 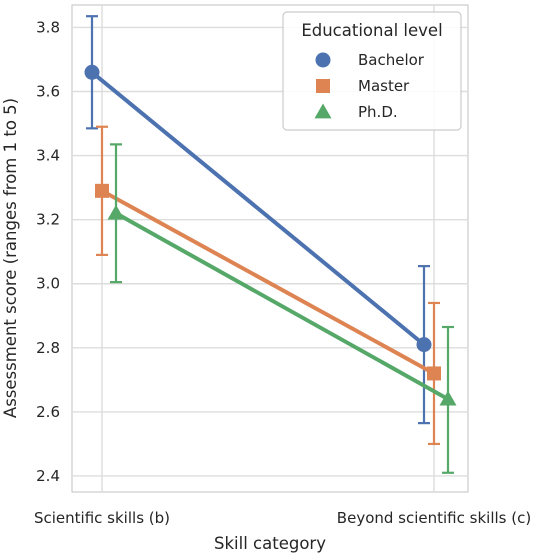 What do you see at coordinates (270, 543) in the screenshot?
I see `x-axis-label: Skill category` at bounding box center [270, 543].